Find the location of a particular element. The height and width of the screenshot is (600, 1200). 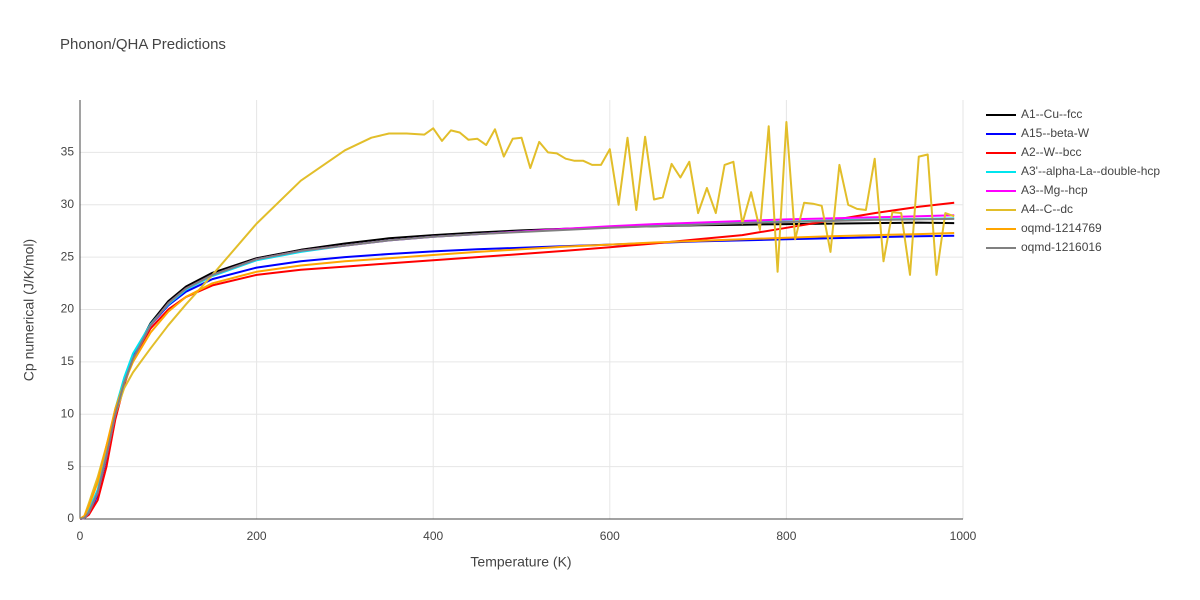

legend-label: A3'--alpha-La--double-hcp is located at coordinates (1090, 171).